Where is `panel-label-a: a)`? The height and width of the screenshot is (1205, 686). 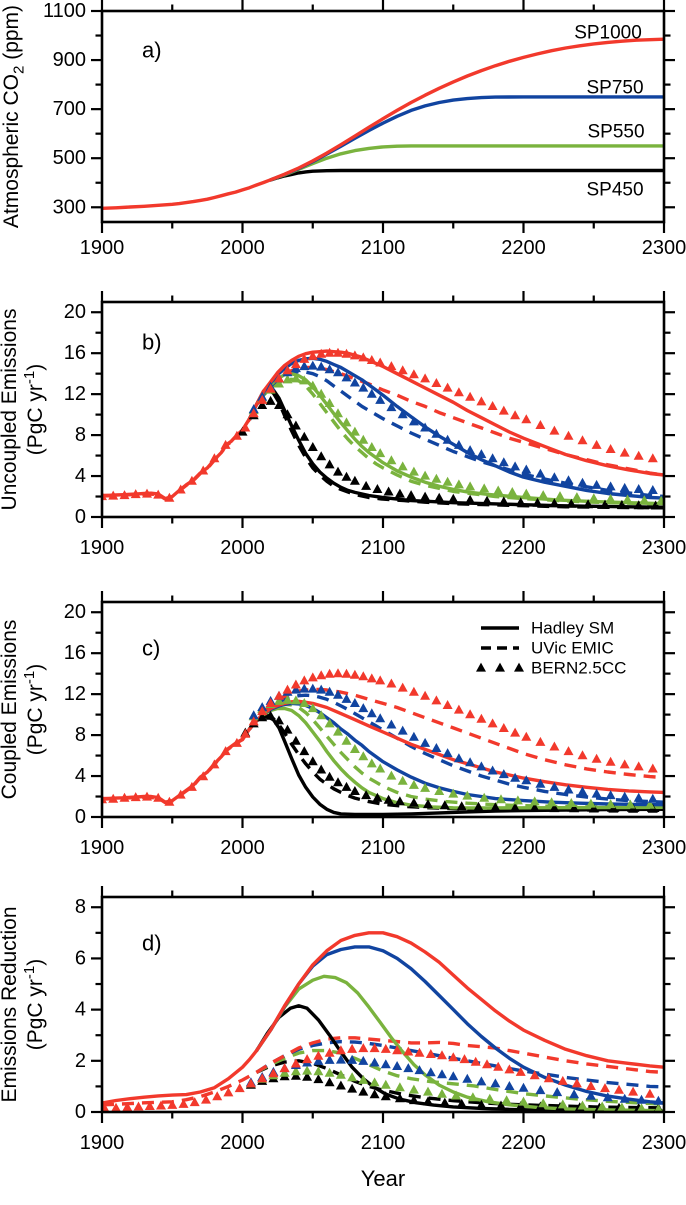
panel-label-a: a) is located at coordinates (152, 50).